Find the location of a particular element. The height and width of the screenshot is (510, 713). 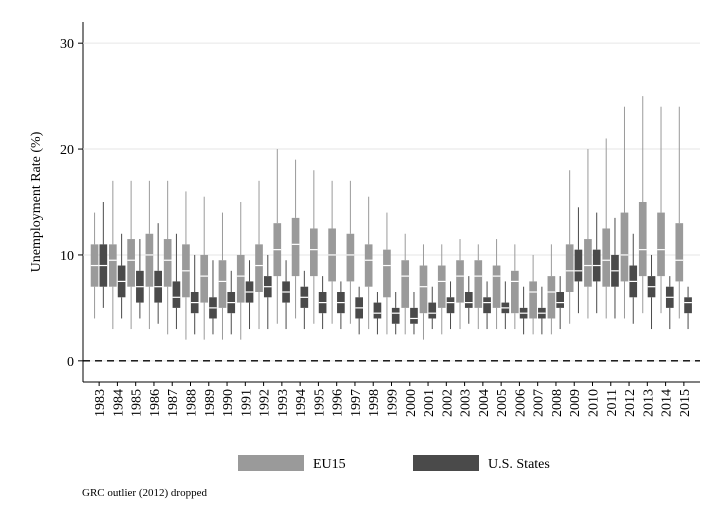

x-tick-label: 1989 is located at coordinates (210, 403).